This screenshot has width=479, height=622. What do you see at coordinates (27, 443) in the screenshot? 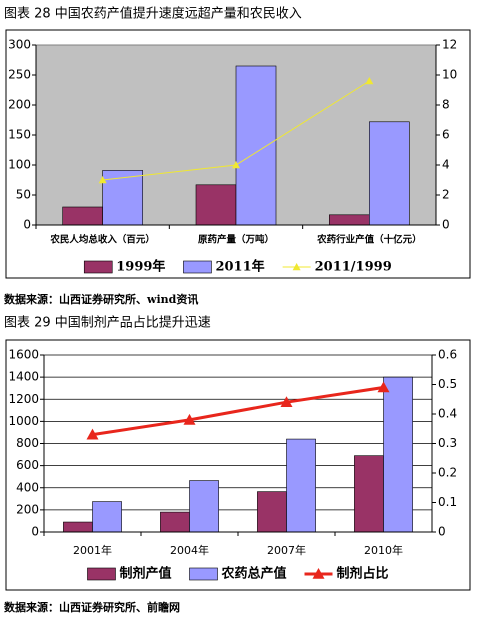
I see `y-tick-label: 800` at bounding box center [27, 443].